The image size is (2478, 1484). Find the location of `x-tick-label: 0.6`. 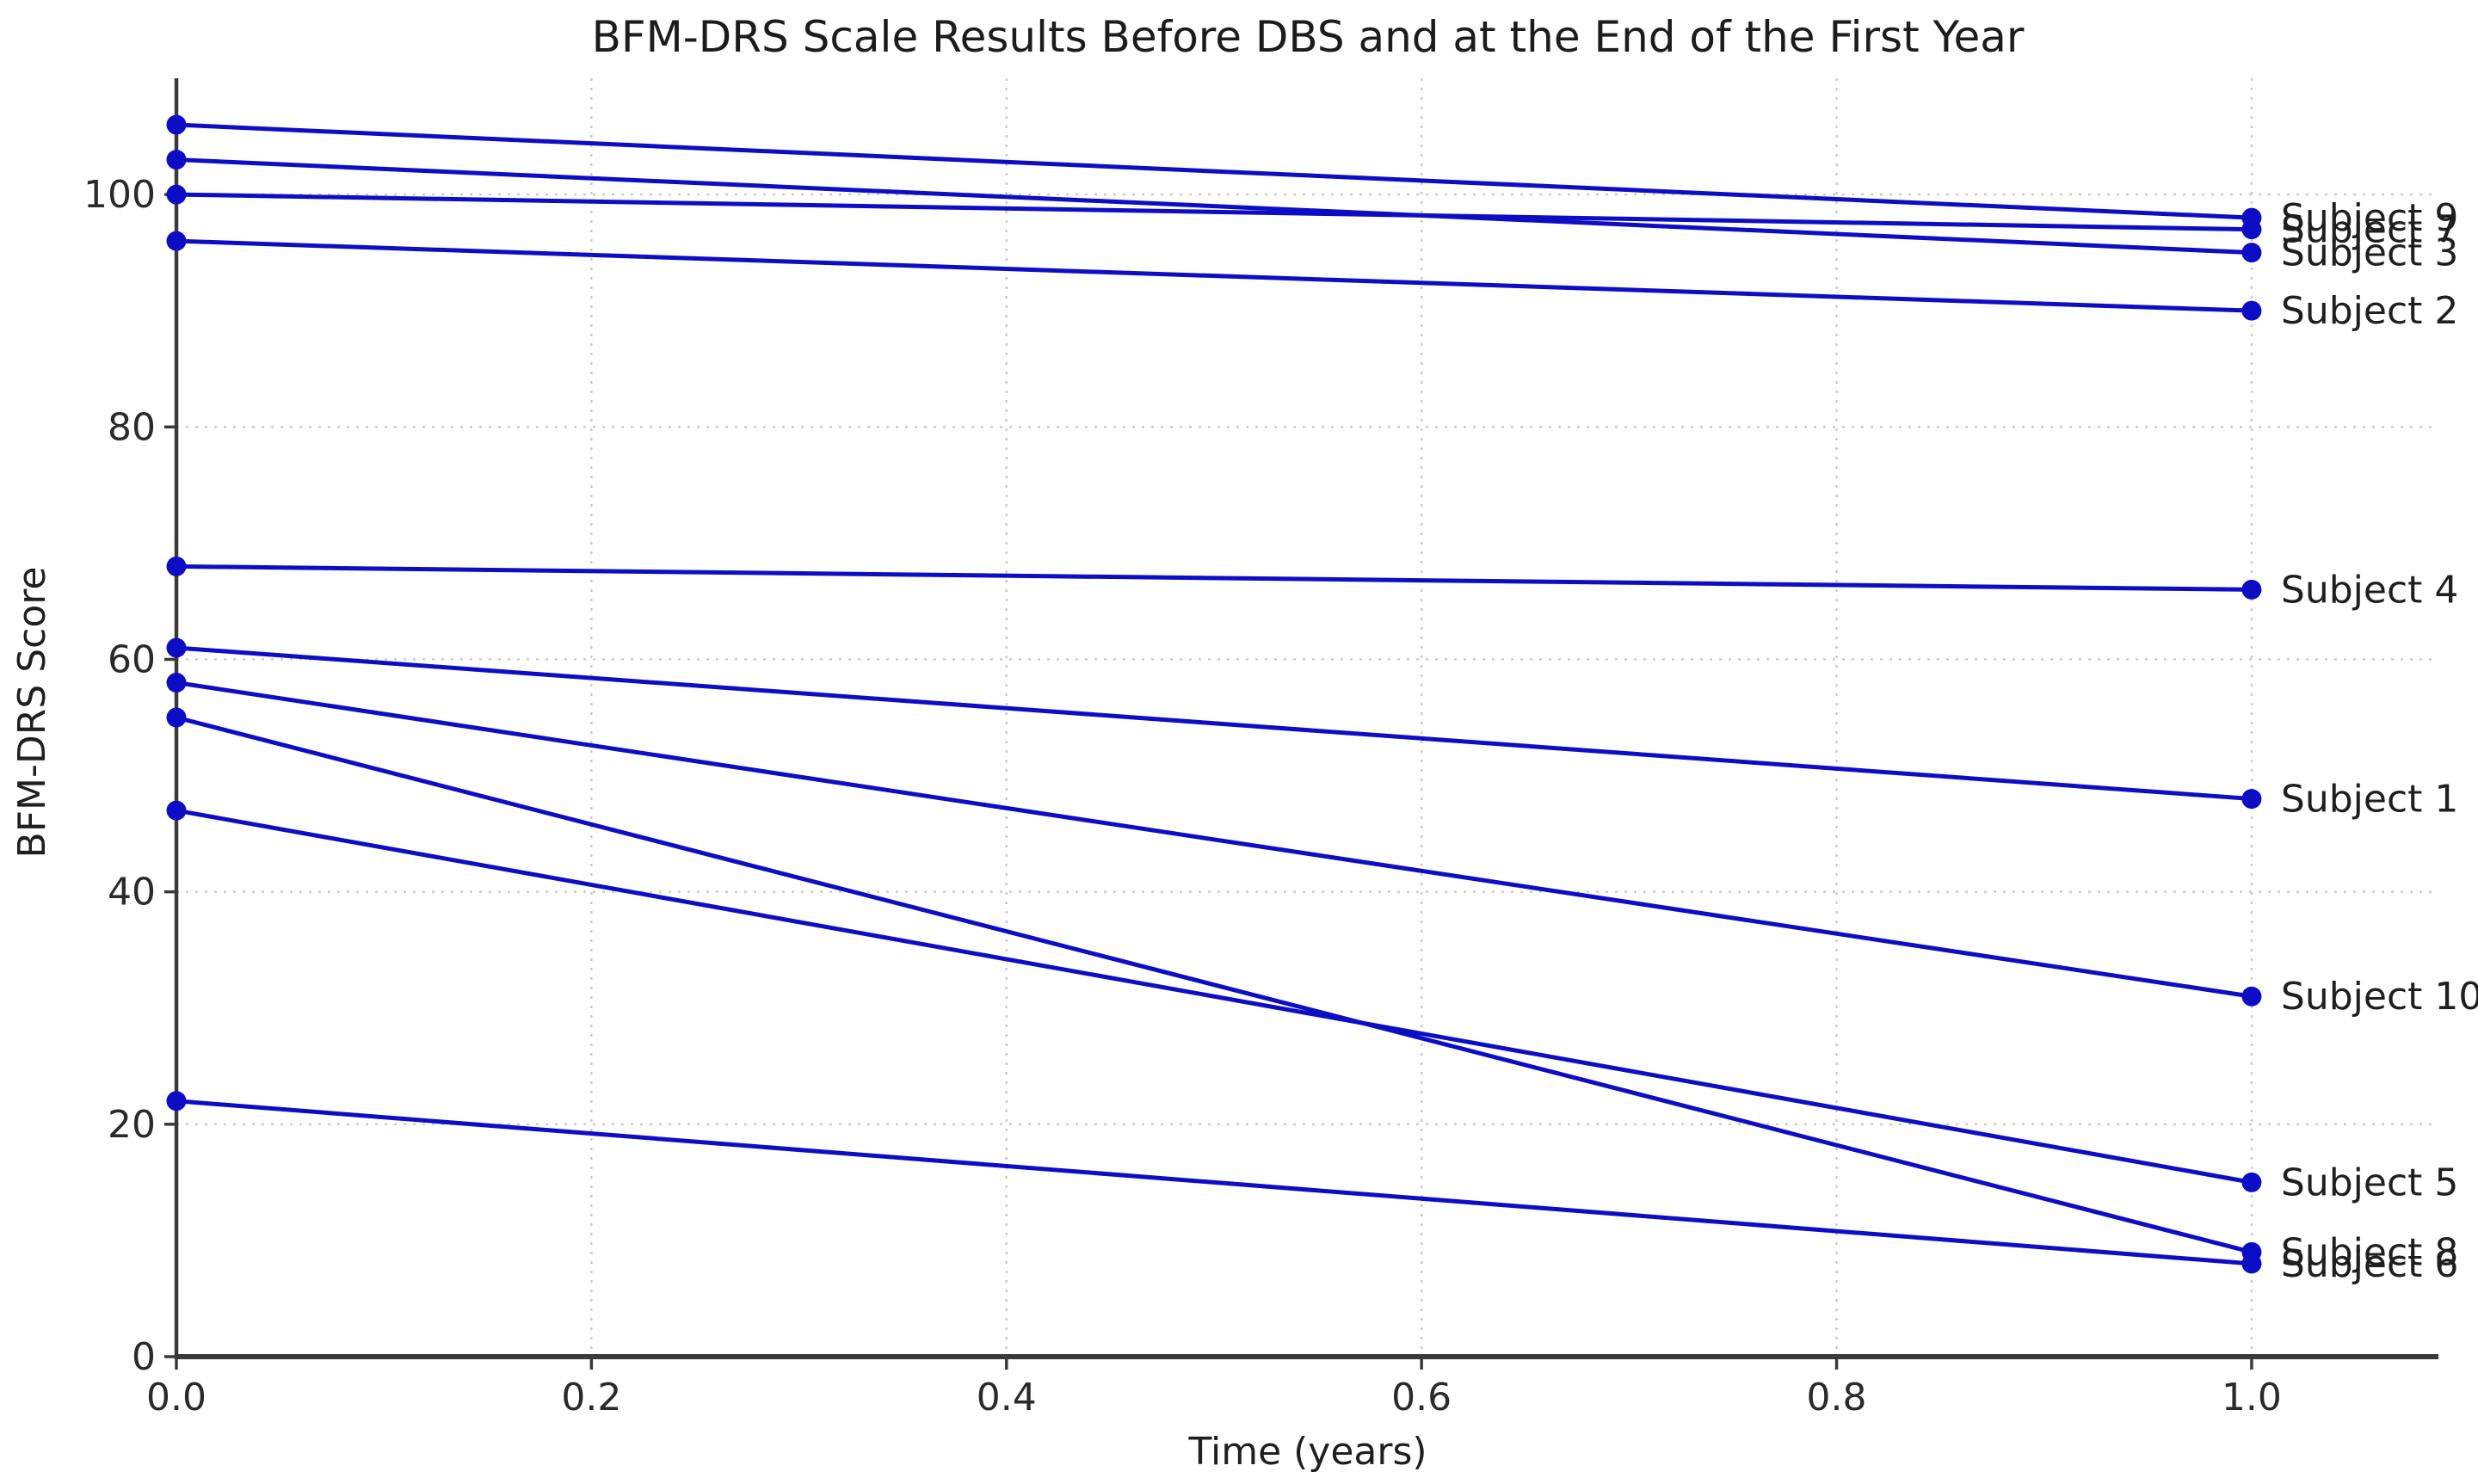

x-tick-label: 0.6 is located at coordinates (1421, 1397).